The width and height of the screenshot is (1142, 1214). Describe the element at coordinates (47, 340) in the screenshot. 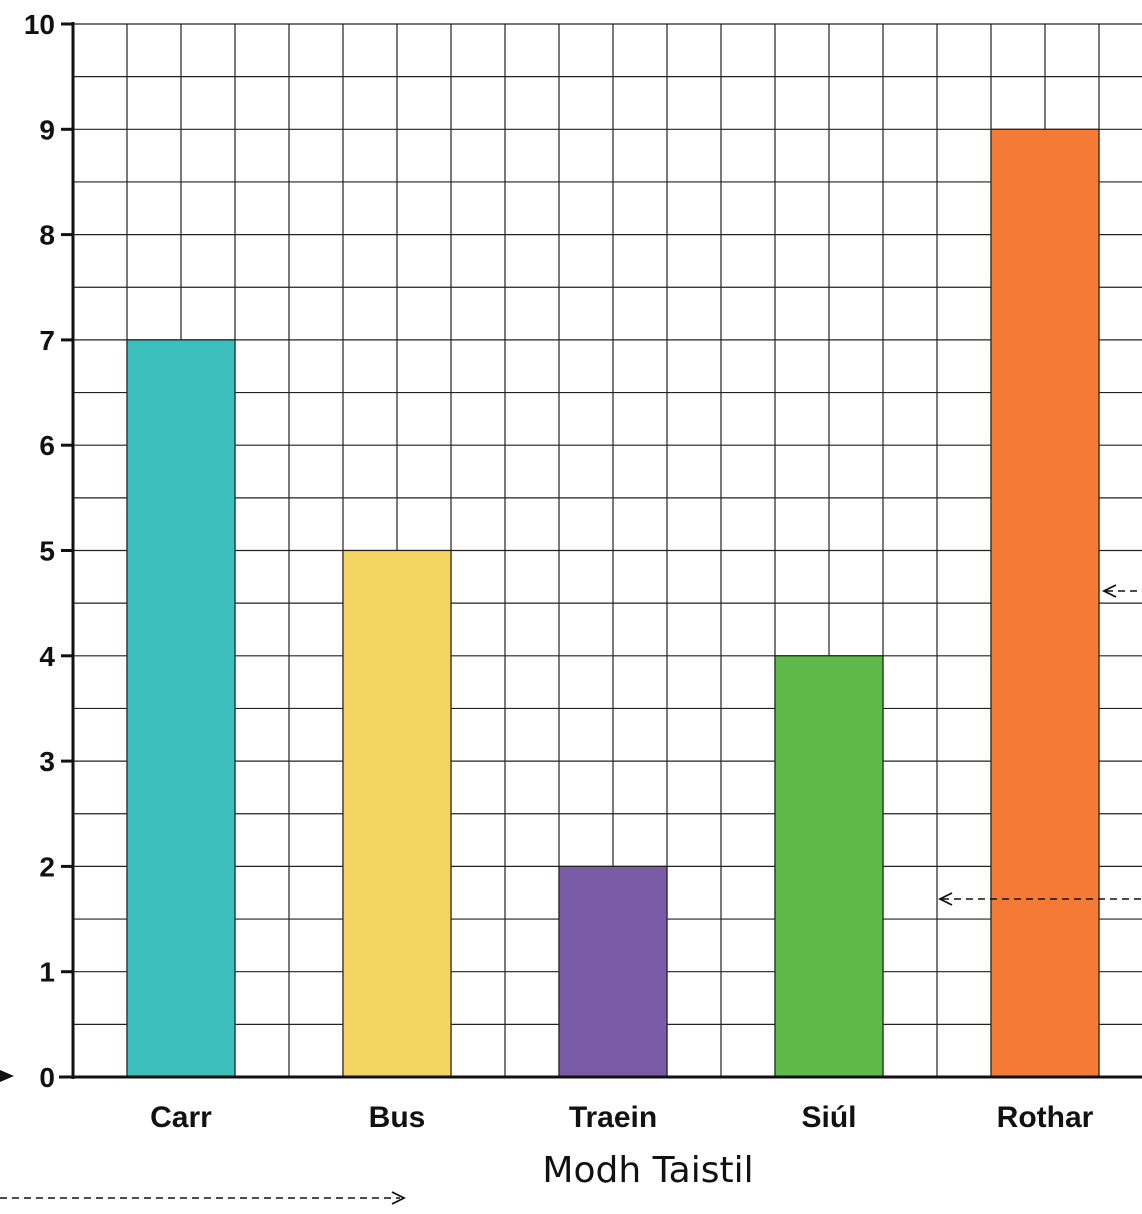

I see `y-tick-label: 7` at that location.